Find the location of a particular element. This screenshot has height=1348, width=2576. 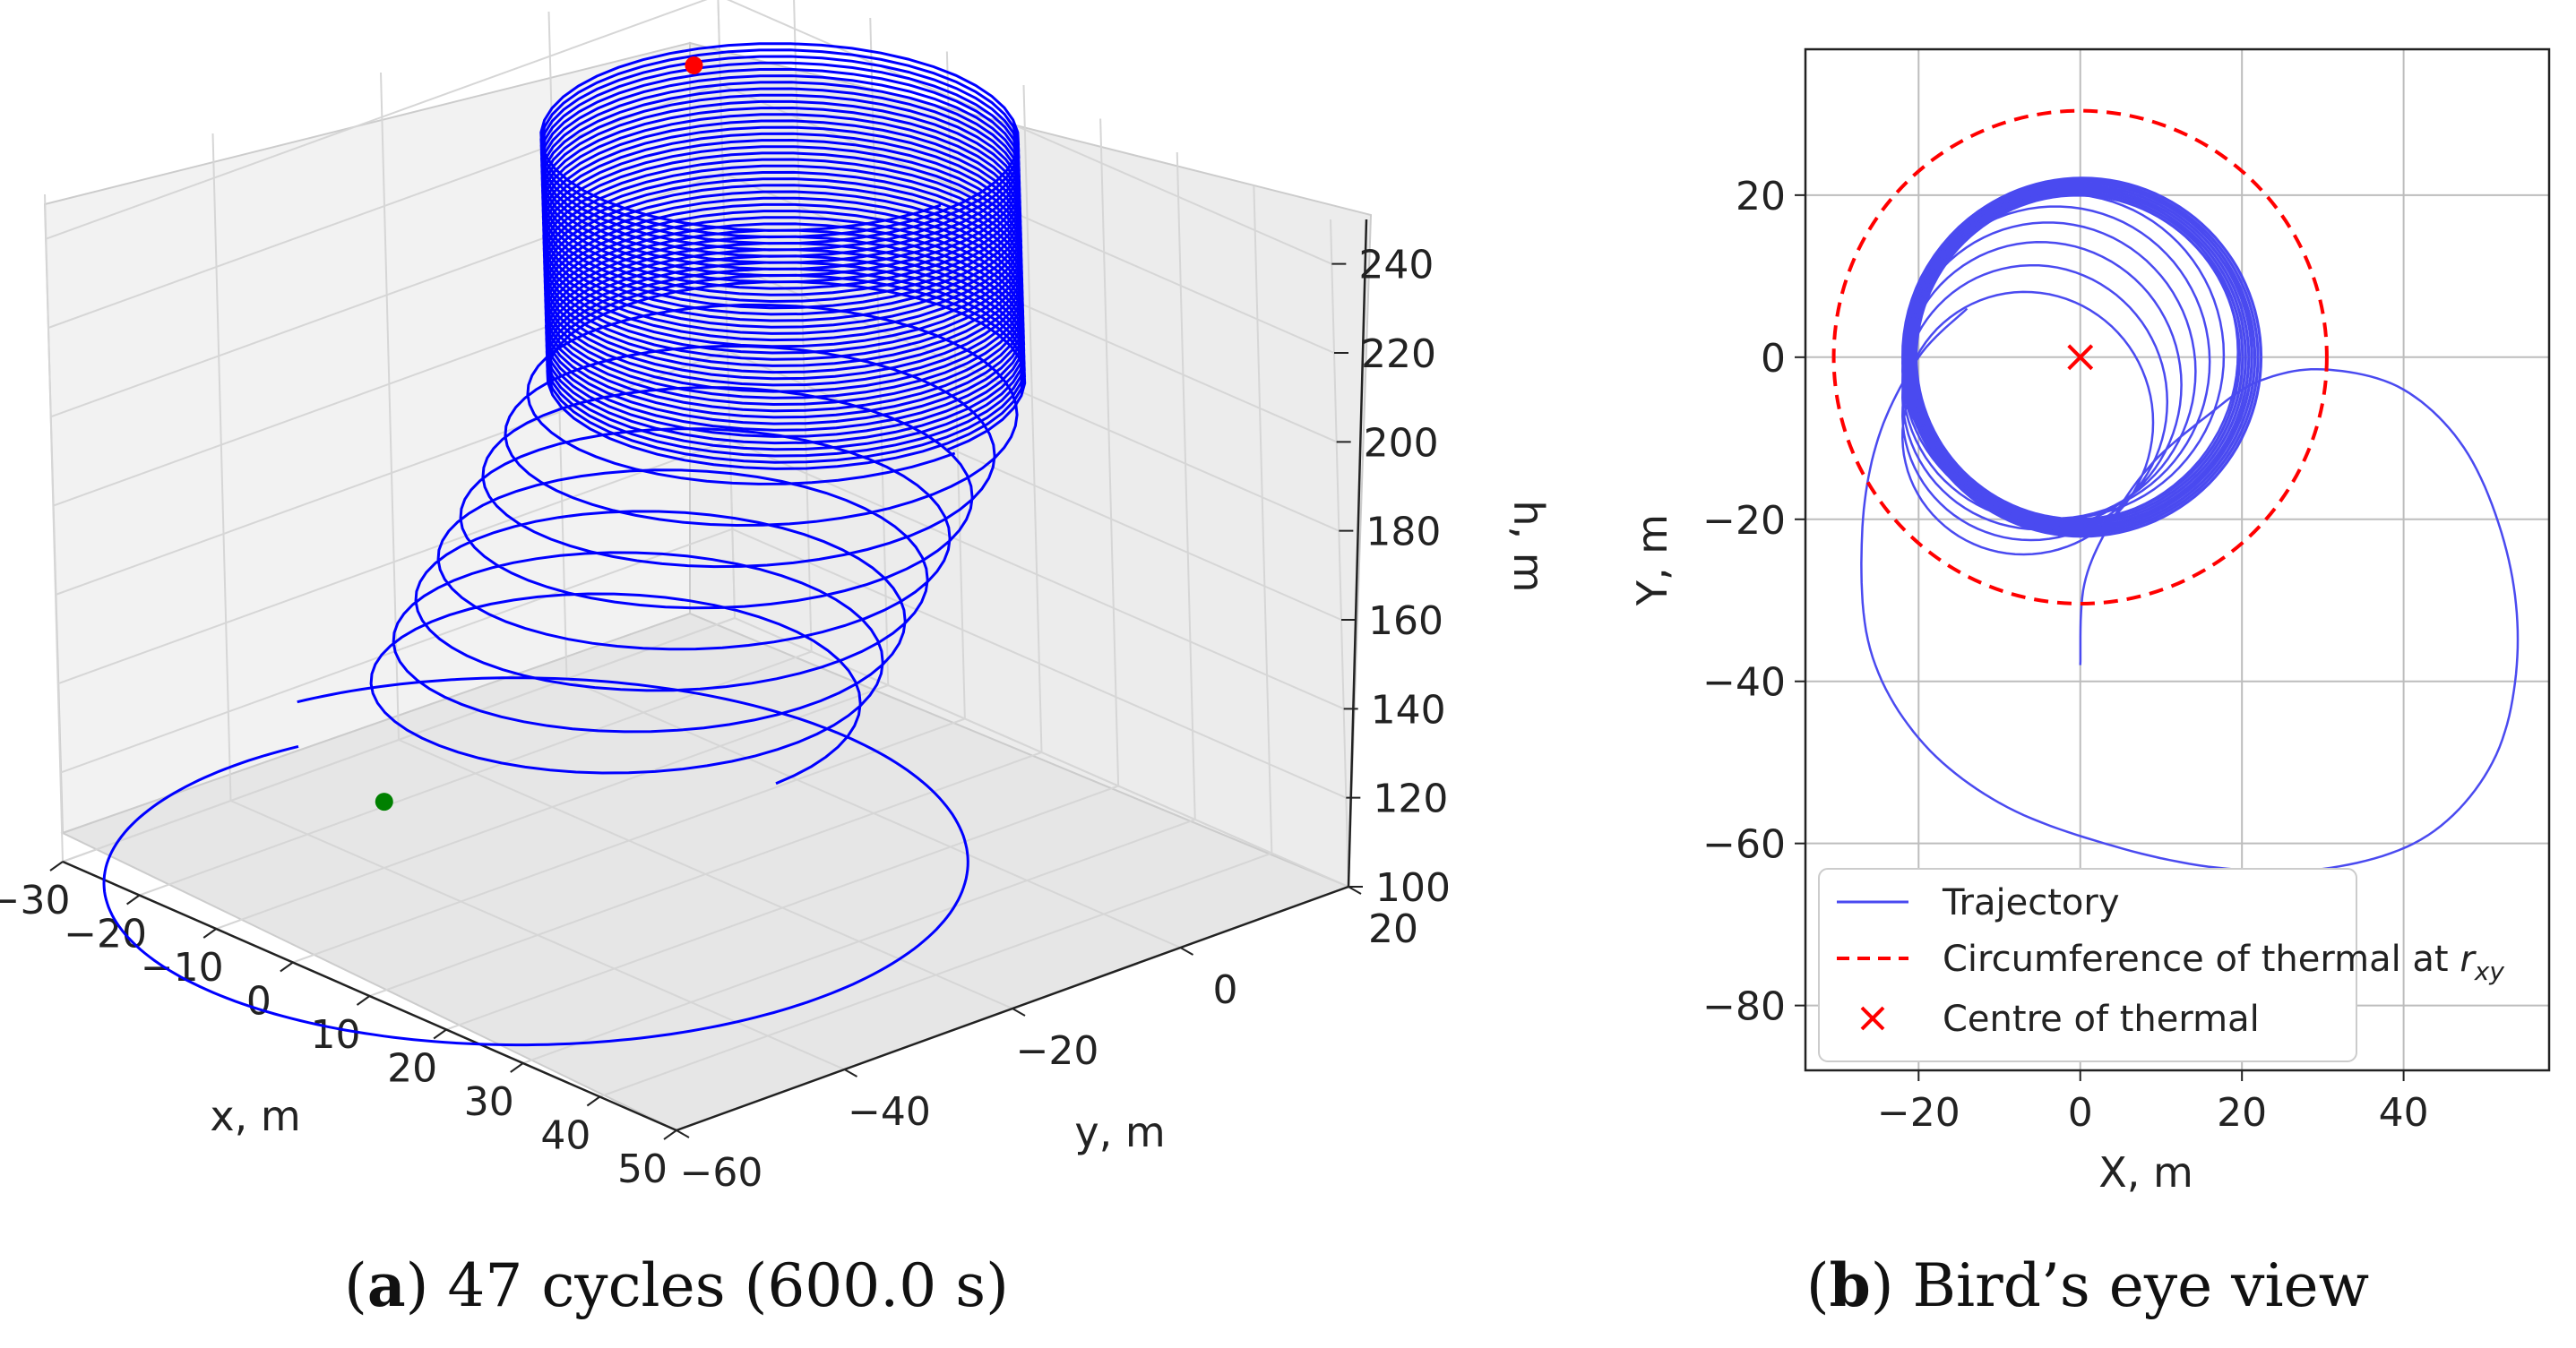

thermal-circumference is located at coordinates (2080, 356).